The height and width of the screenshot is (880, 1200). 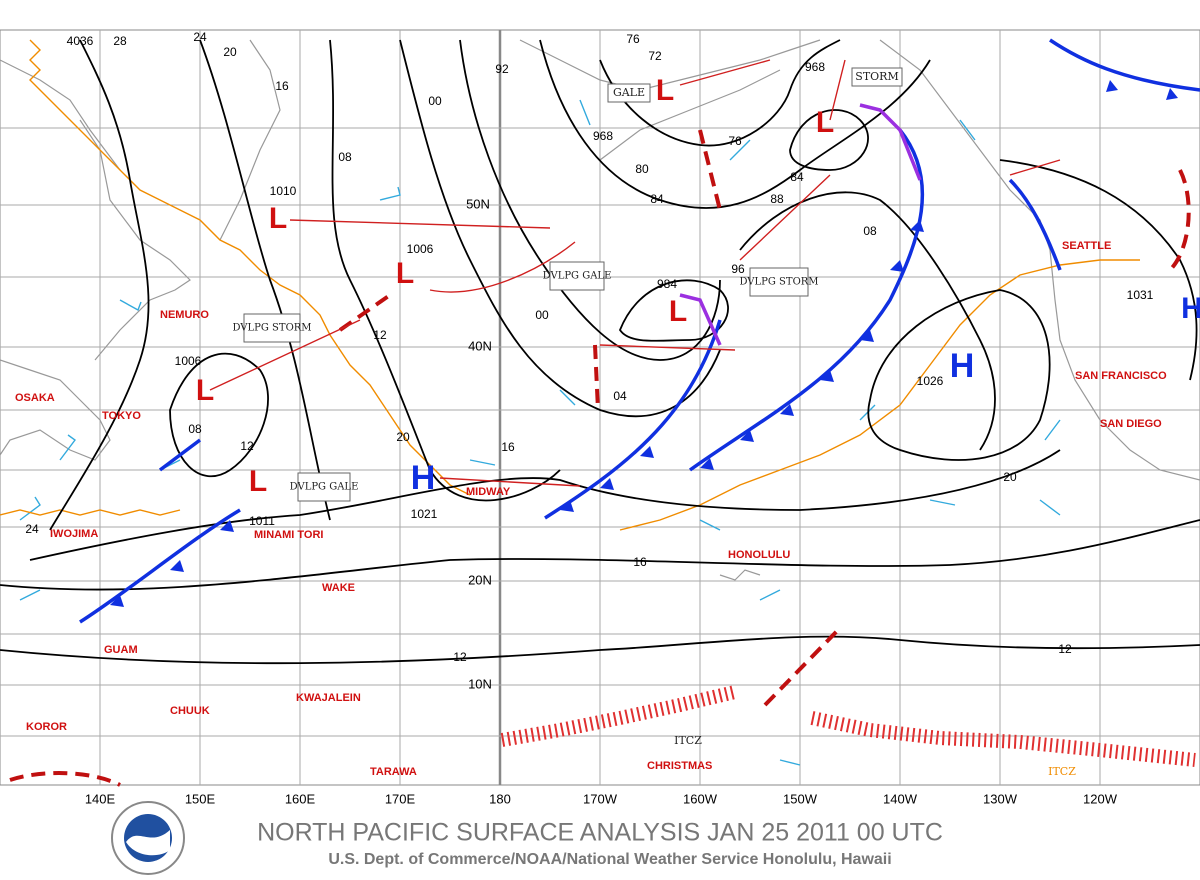 What do you see at coordinates (74, 534) in the screenshot?
I see `station-label: IWOJIMA` at bounding box center [74, 534].